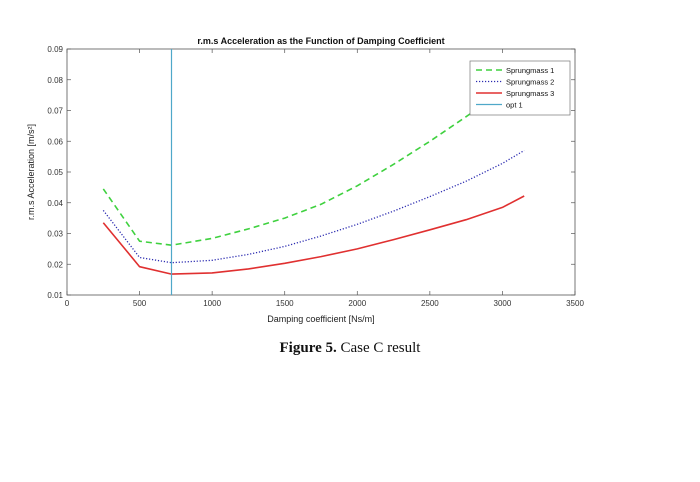 The image size is (700, 482). Describe the element at coordinates (514, 104) in the screenshot. I see `legend-label: opt 1` at that location.